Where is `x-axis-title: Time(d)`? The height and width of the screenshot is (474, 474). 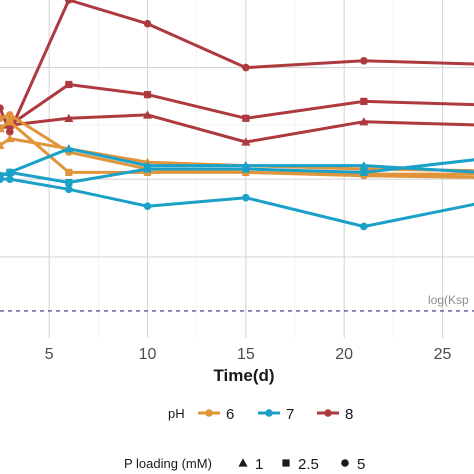 x-axis-title: Time(d) is located at coordinates (243, 375).